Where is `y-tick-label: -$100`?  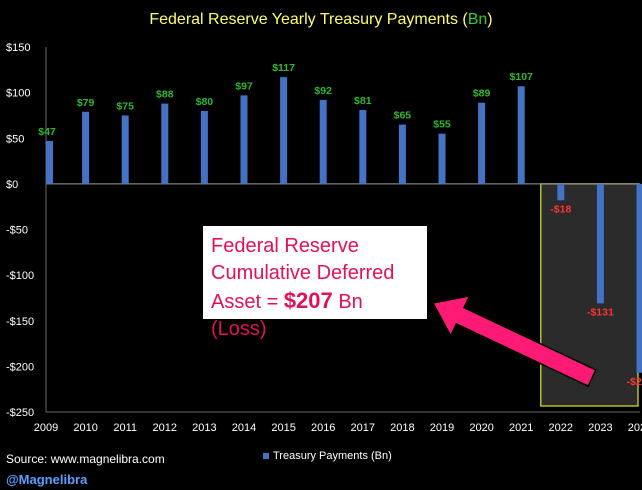 y-tick-label: -$100 is located at coordinates (20, 276).